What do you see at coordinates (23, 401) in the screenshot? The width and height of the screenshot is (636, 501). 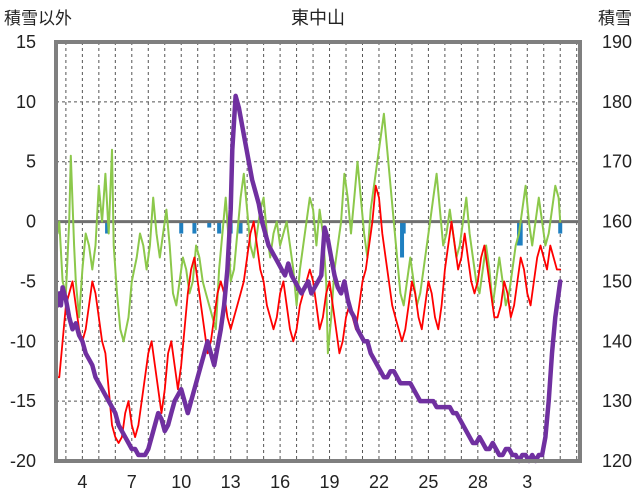 I see `left-tick-label: -15` at bounding box center [23, 401].